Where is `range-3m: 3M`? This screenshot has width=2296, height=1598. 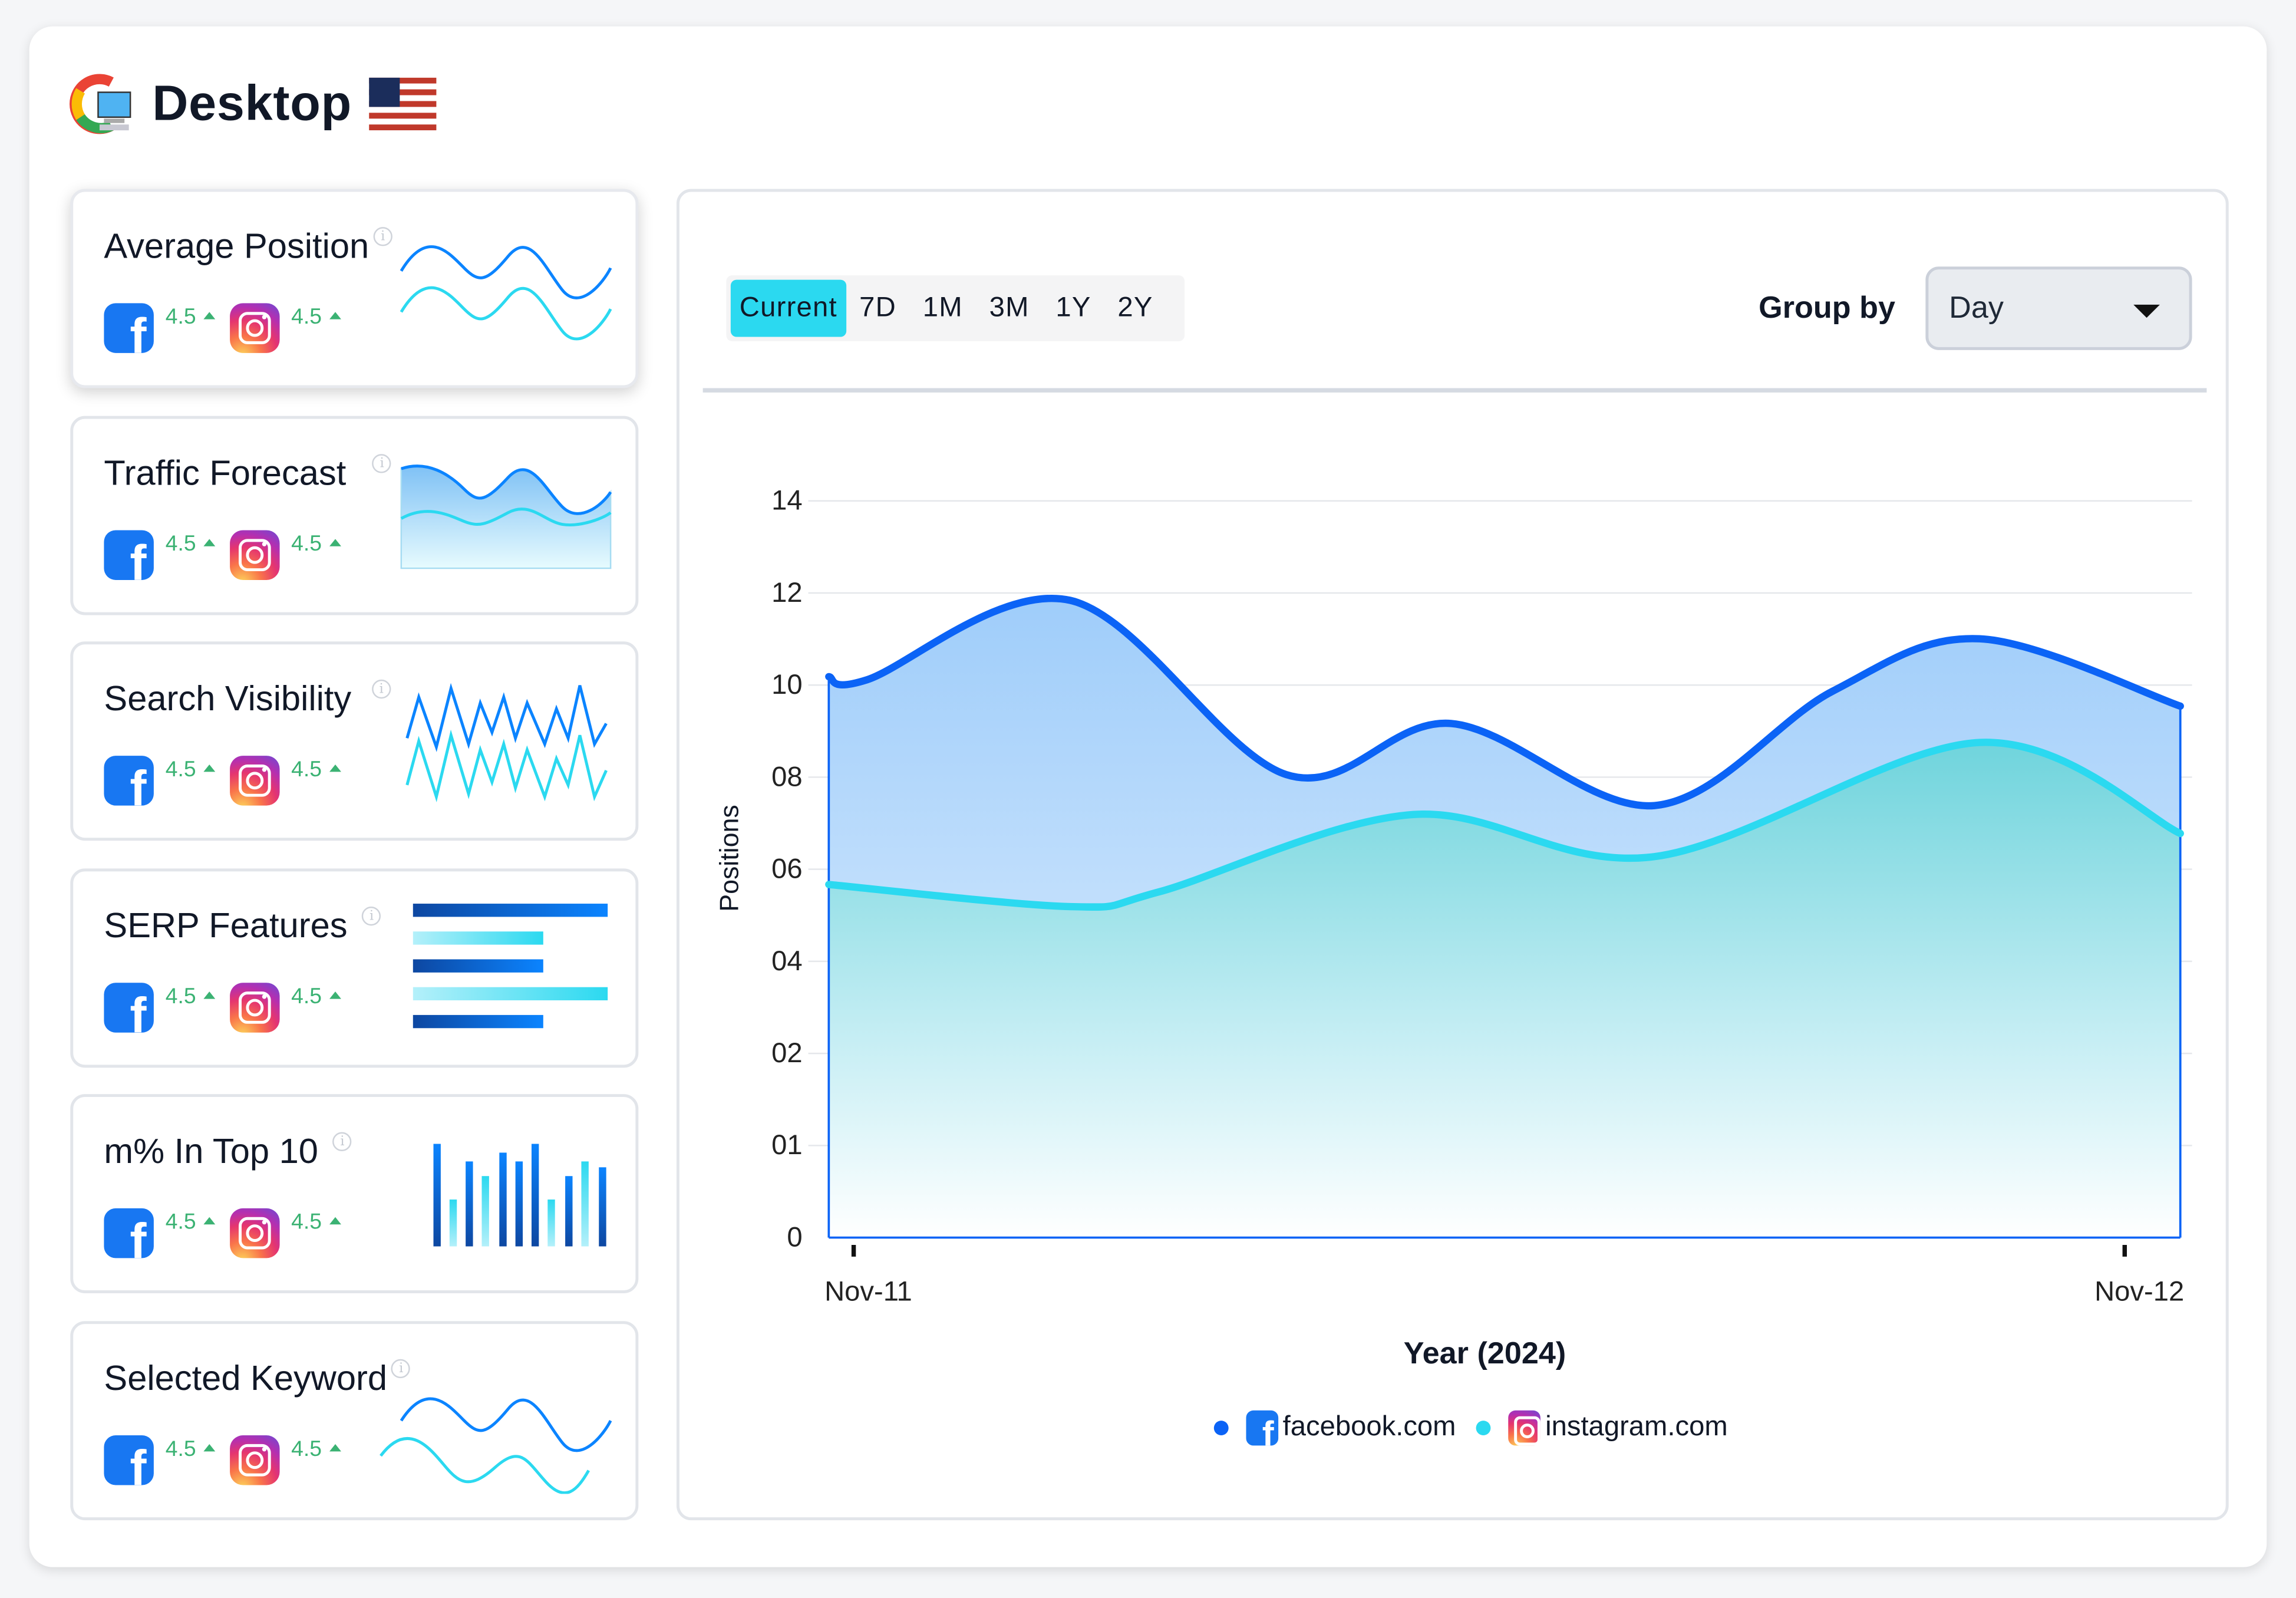
range-3m: 3M is located at coordinates (1010, 308).